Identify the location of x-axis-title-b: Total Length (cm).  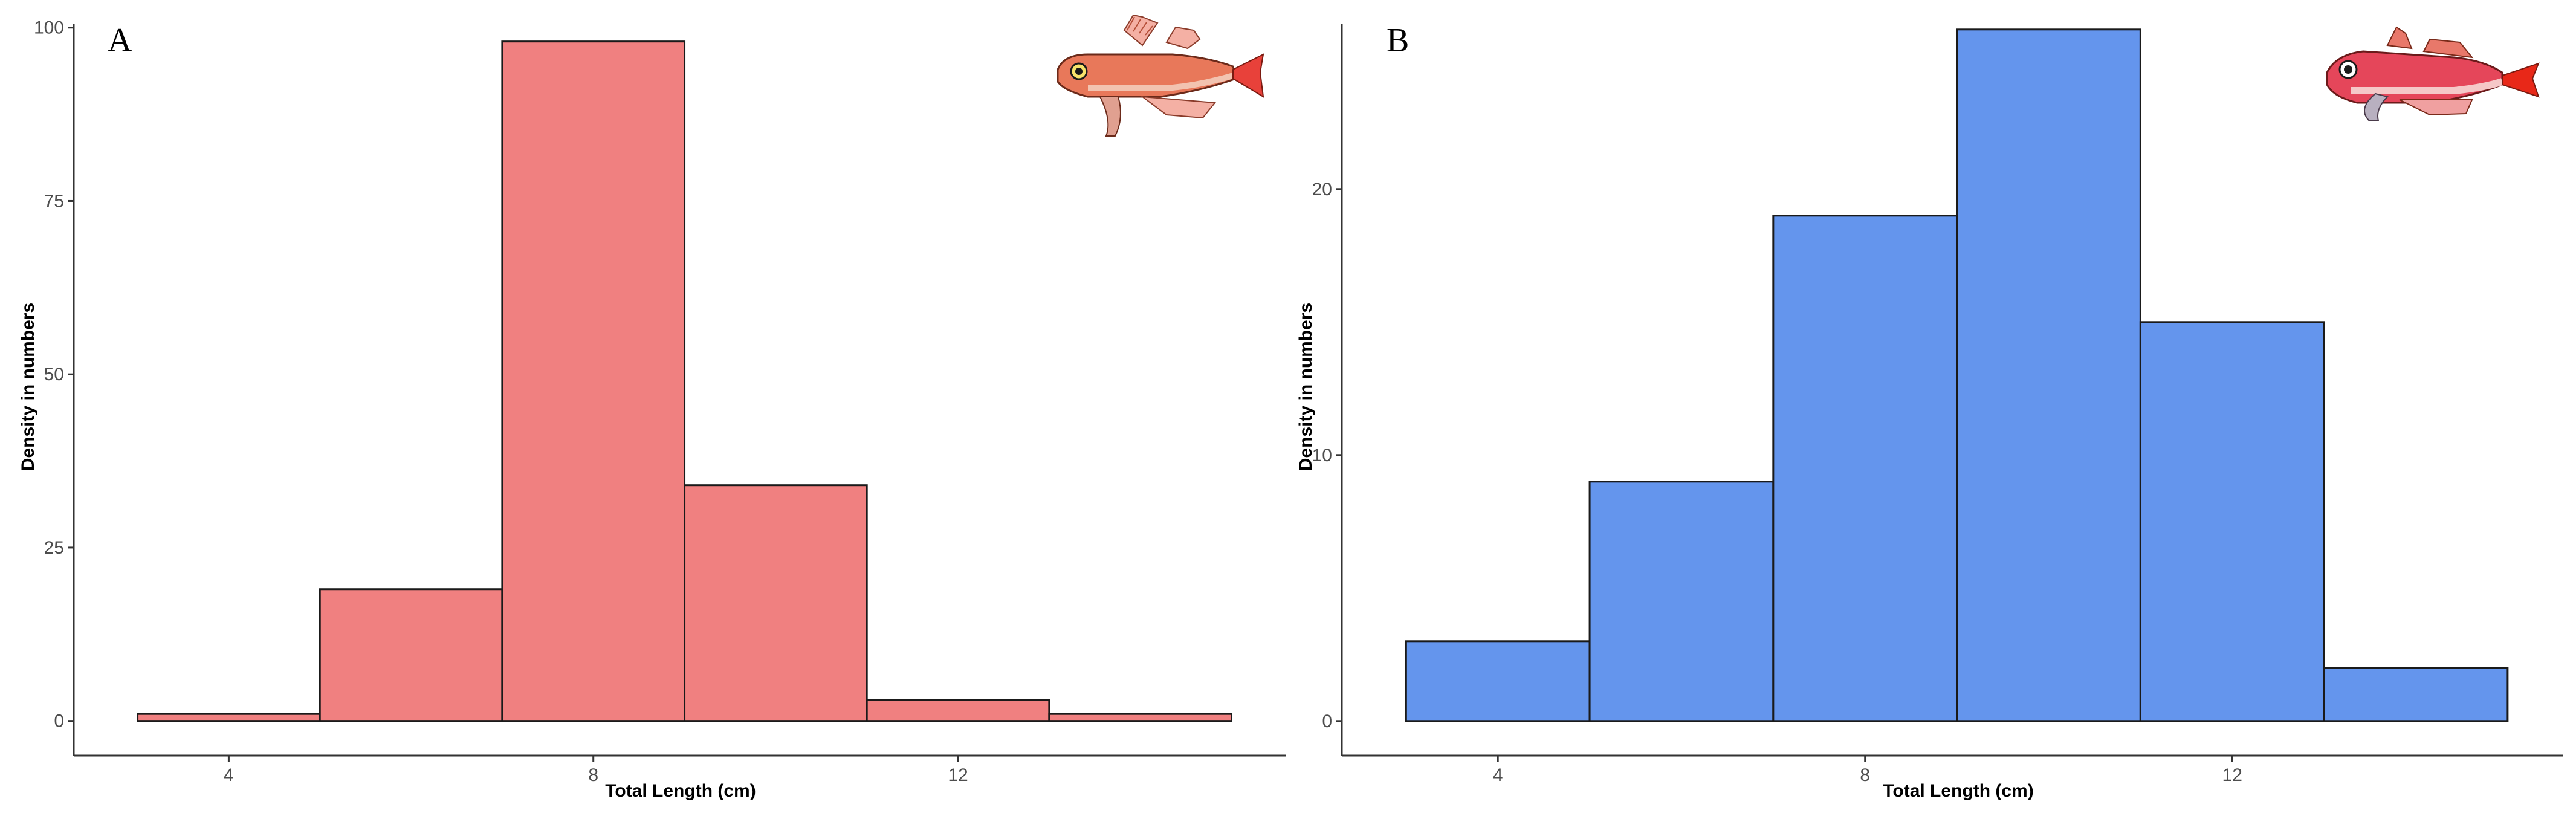
(1958, 791).